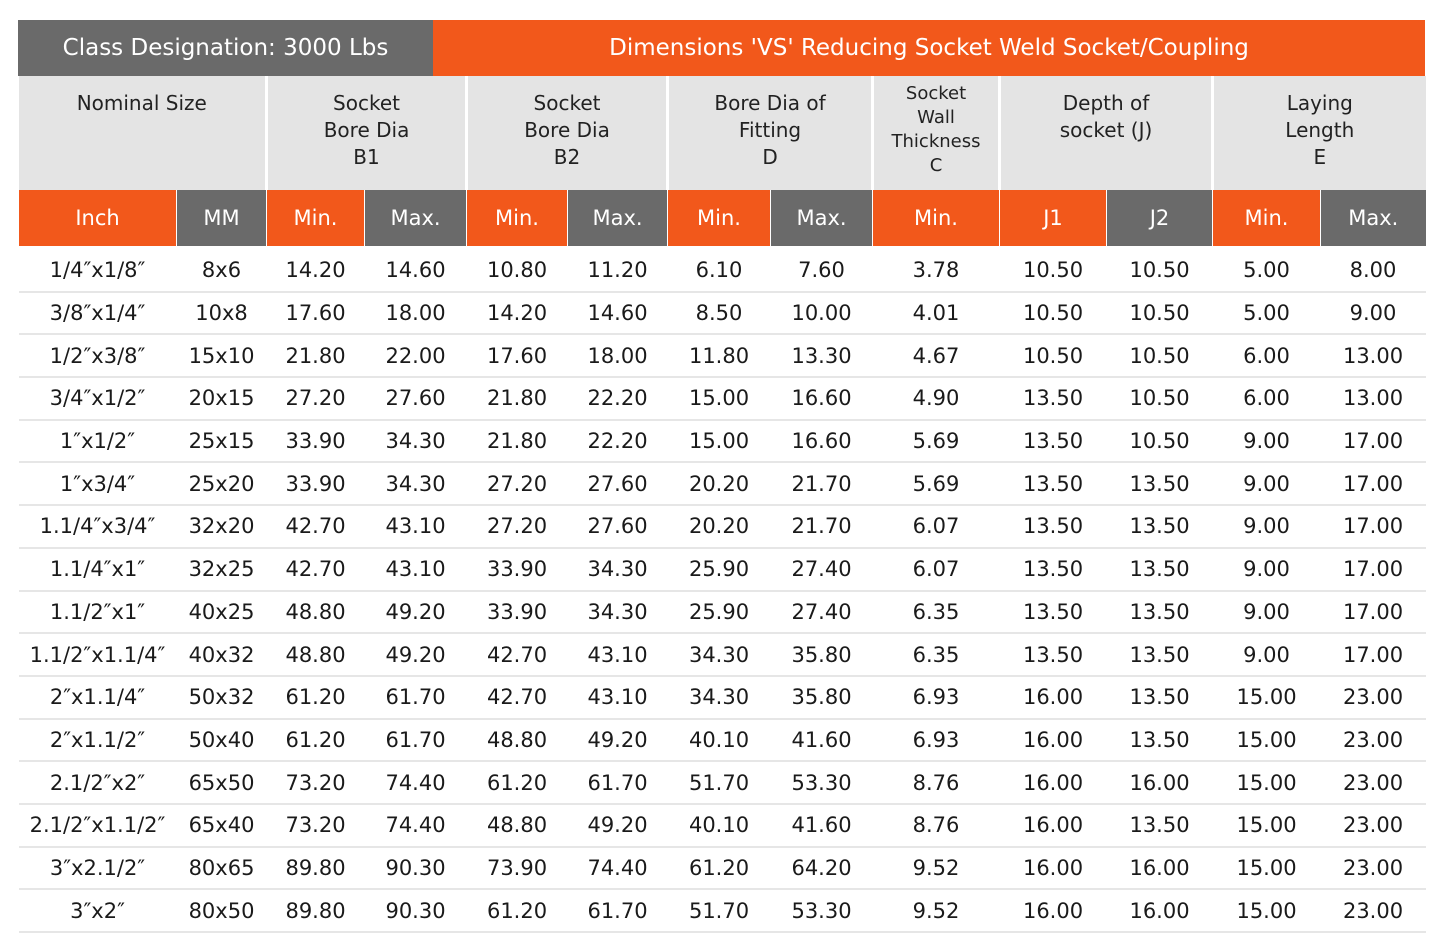 The width and height of the screenshot is (1445, 937). What do you see at coordinates (719, 612) in the screenshot?
I see `table-cell: 25.90` at bounding box center [719, 612].